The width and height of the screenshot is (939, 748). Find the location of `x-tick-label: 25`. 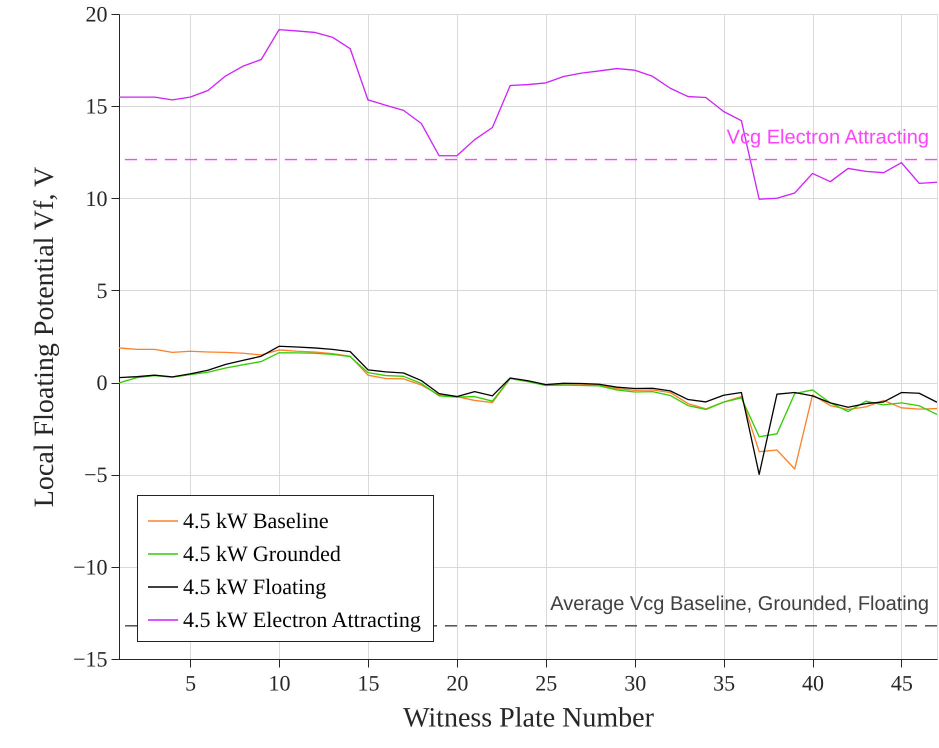

x-tick-label: 25 is located at coordinates (546, 683).